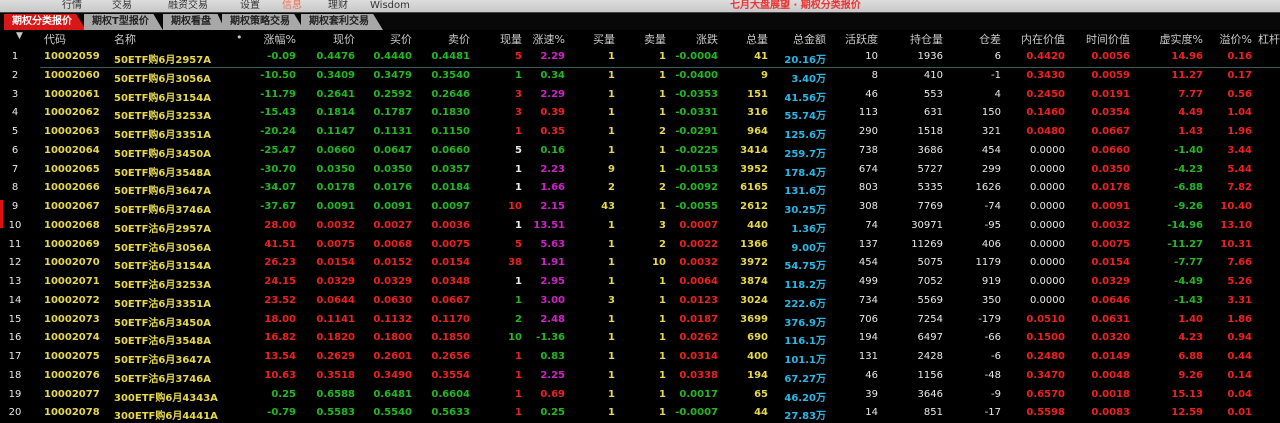 The image size is (1280, 423). What do you see at coordinates (757, 113) in the screenshot?
I see `cell-total: 316` at bounding box center [757, 113].